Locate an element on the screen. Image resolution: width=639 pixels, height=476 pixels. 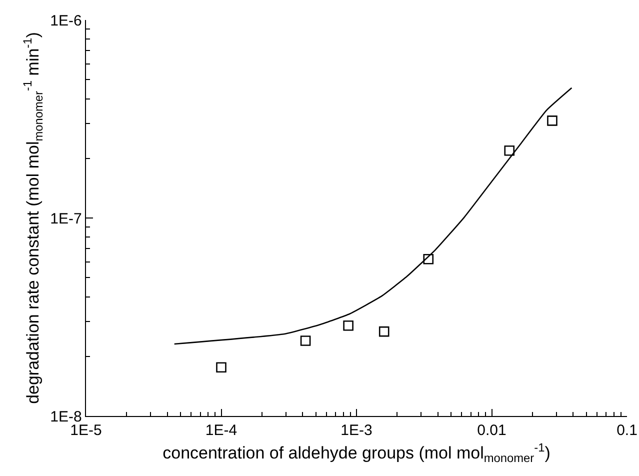
x-tick-label: 1E-4 is located at coordinates (221, 431).